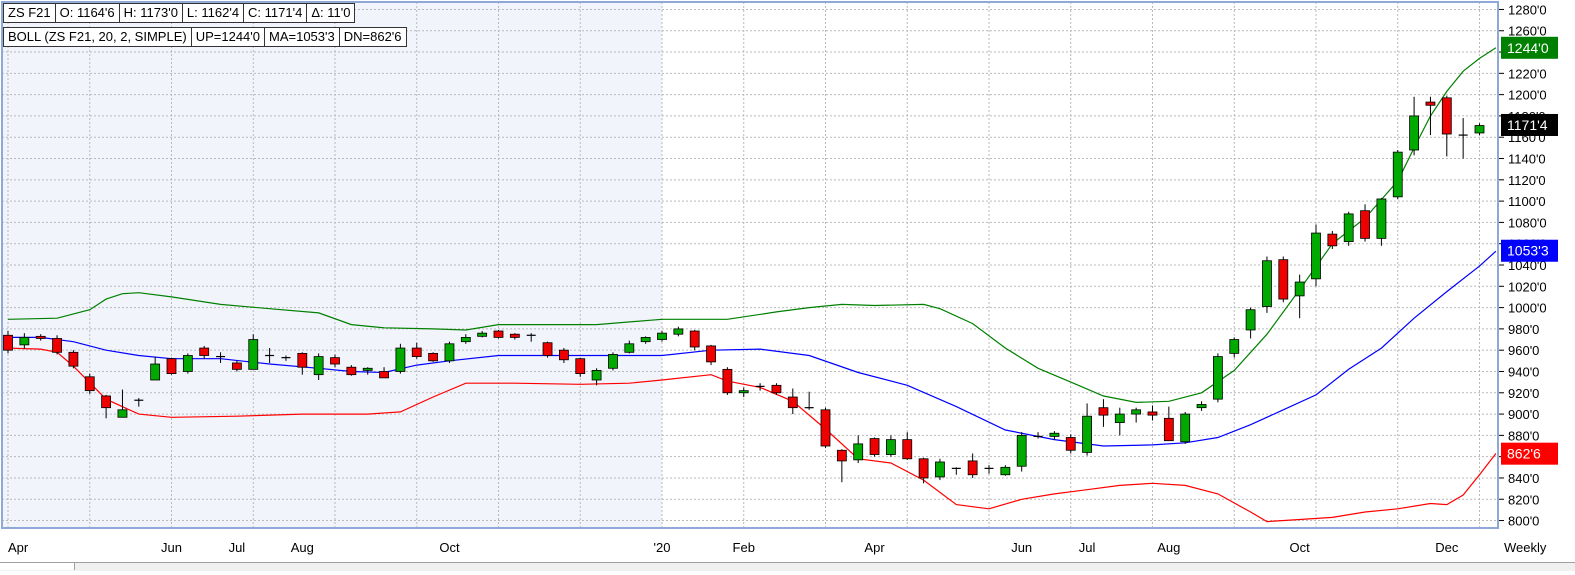 This screenshot has width=1575, height=575. I want to click on price-tag-last: 1171'4, so click(1529, 124).